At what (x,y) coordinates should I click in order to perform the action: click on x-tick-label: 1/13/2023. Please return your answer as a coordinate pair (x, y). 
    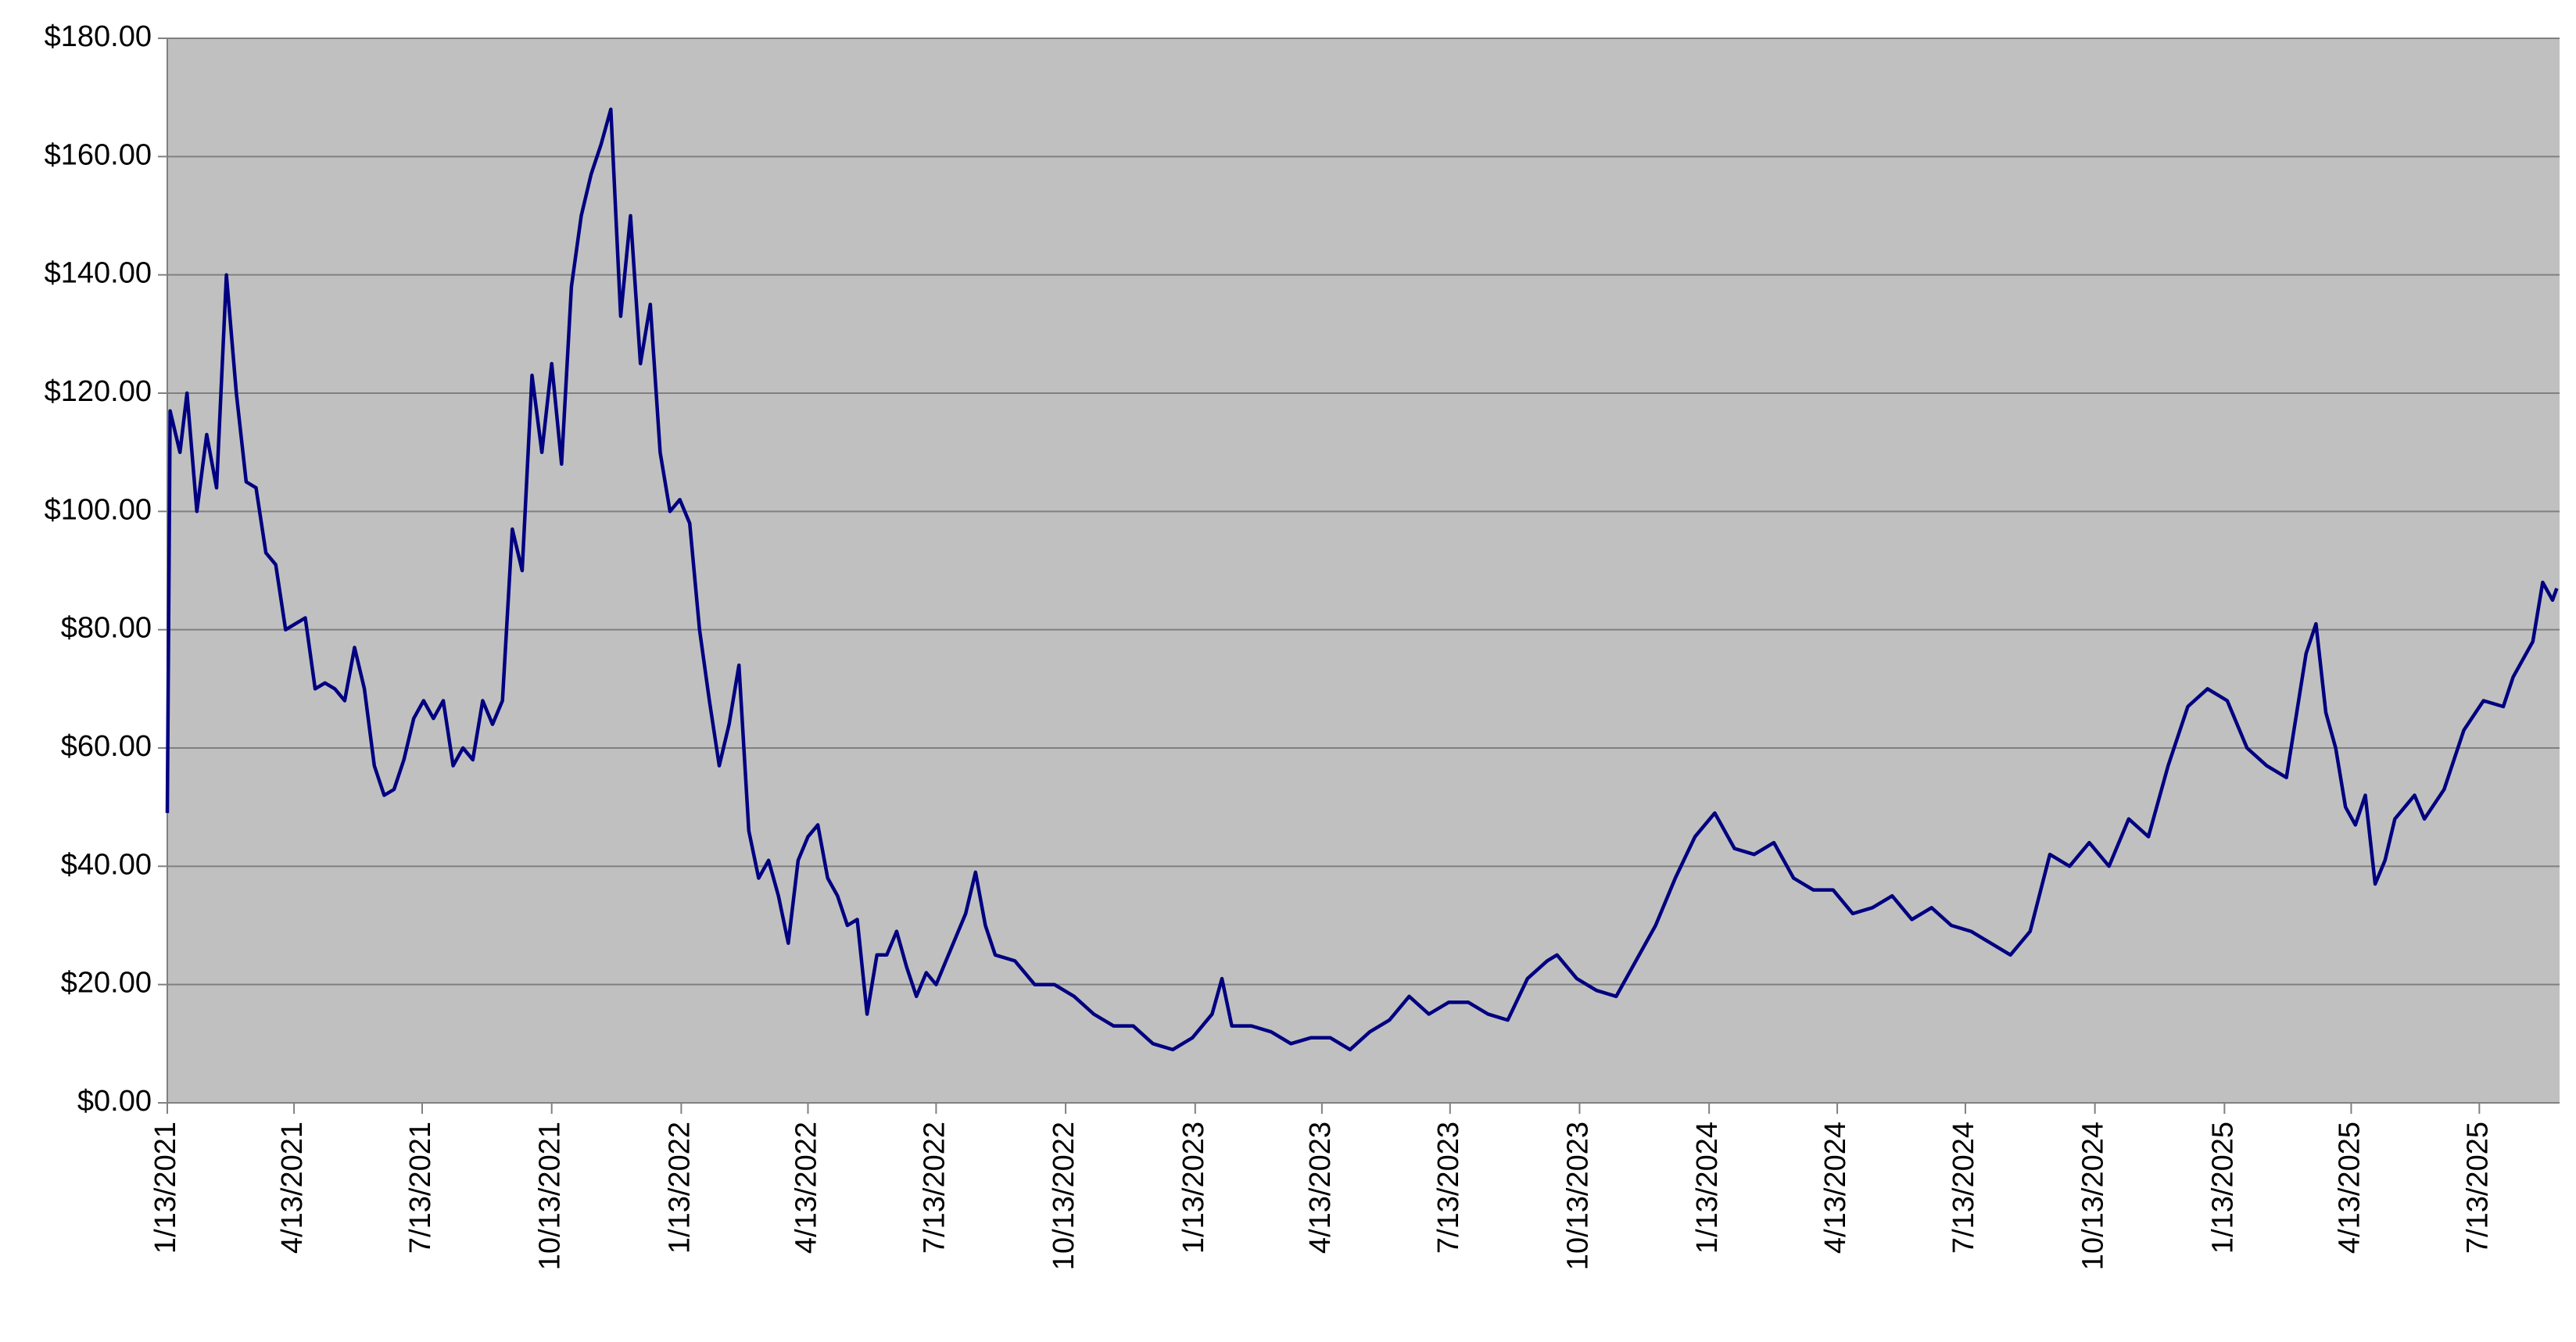
    Looking at the image, I should click on (1193, 1188).